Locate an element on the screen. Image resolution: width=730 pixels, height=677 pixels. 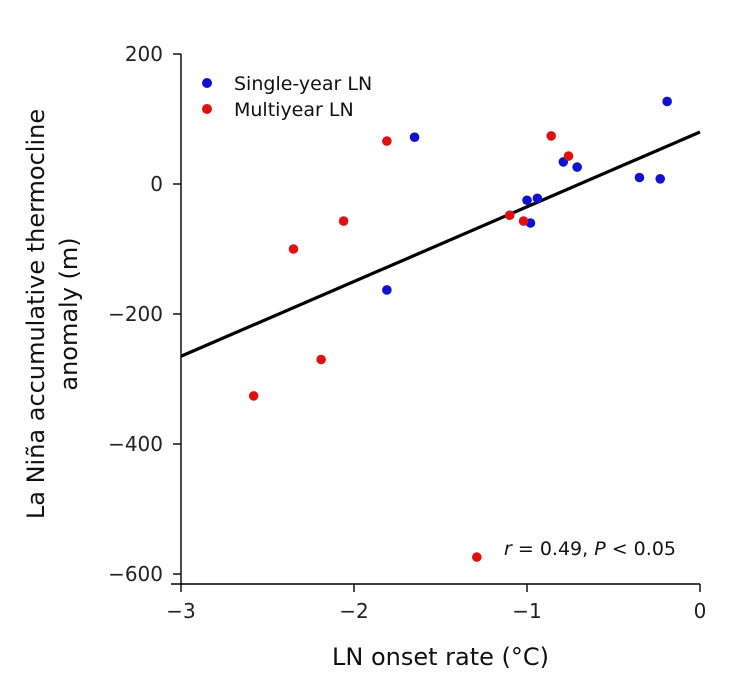
x-tick-label: −1 is located at coordinates (526, 611).